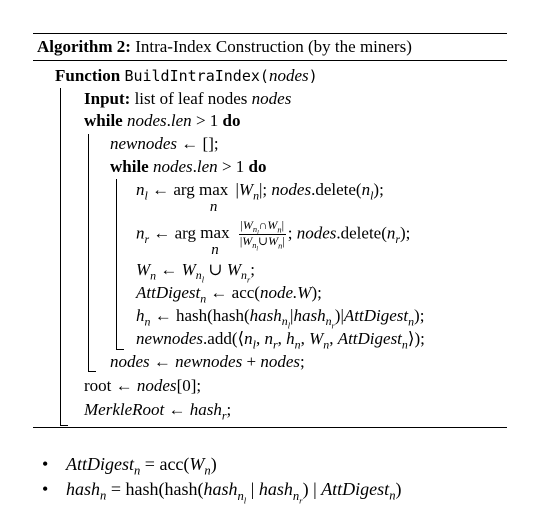 This screenshot has height=510, width=541. I want to click on input-keyword: Input:, so click(107, 98).